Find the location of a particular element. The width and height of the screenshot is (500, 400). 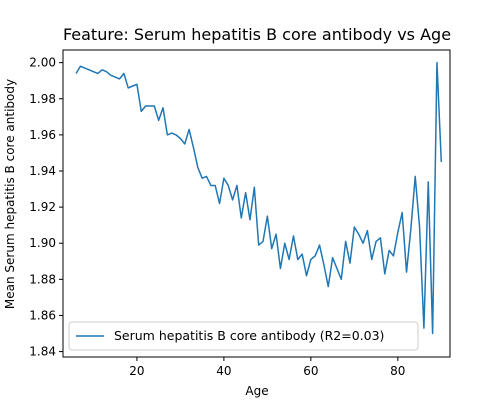

y-tick-label: 1.86 is located at coordinates (42, 315).